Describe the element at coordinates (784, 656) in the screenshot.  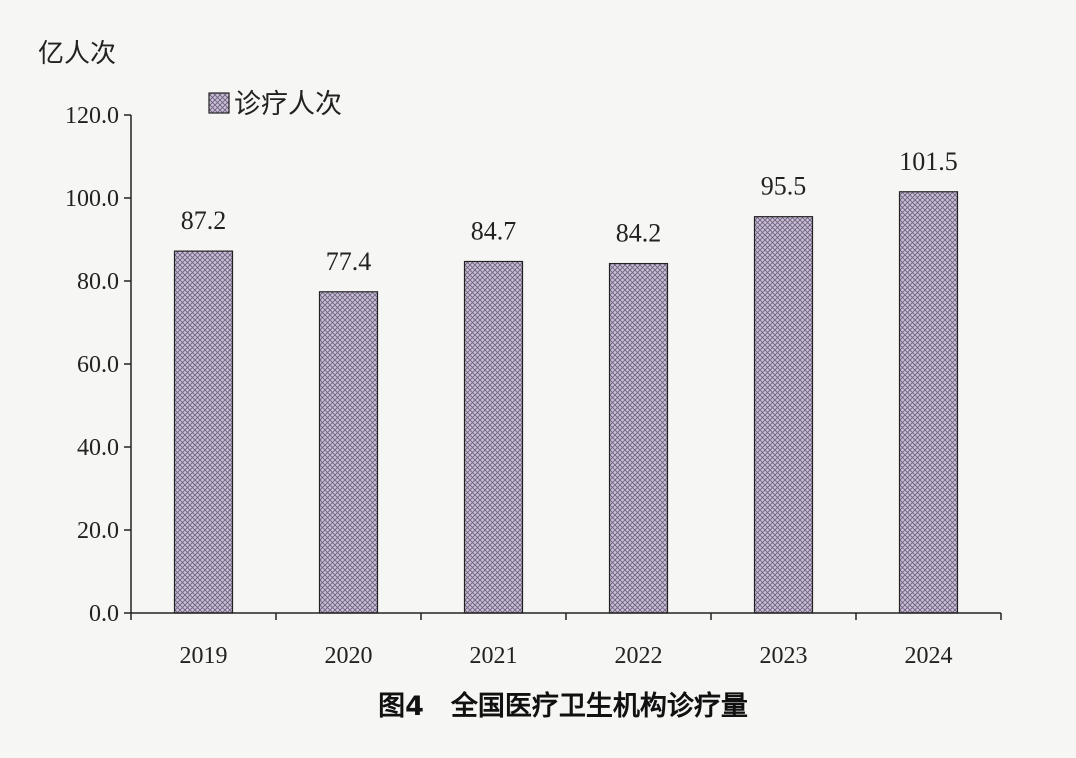
I see `x-tick-label-2023: 2023` at that location.